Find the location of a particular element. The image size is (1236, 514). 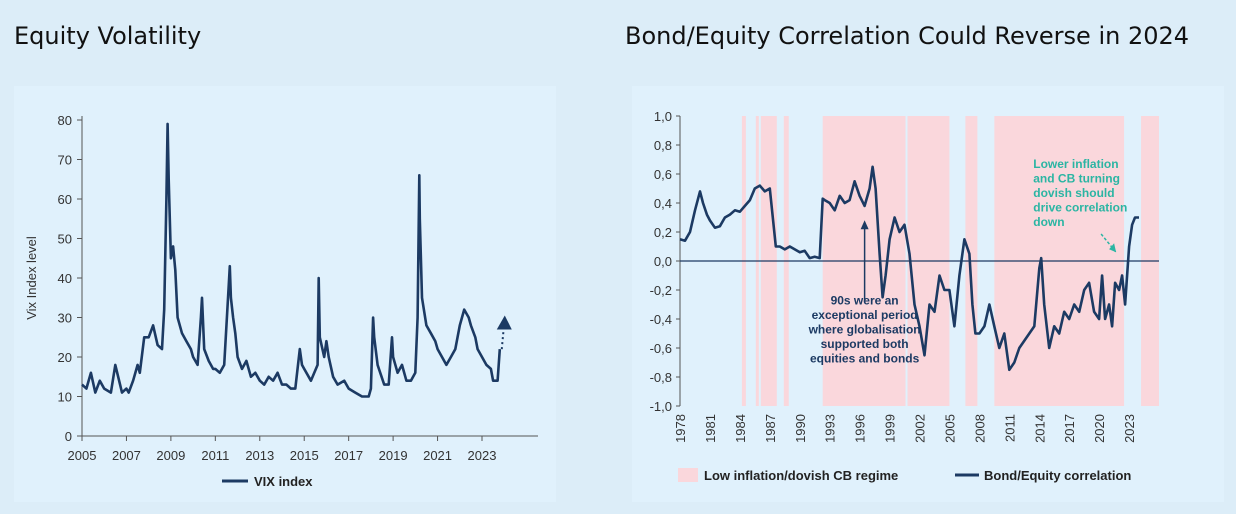

y-tick-label: 1,0 is located at coordinates (663, 116).